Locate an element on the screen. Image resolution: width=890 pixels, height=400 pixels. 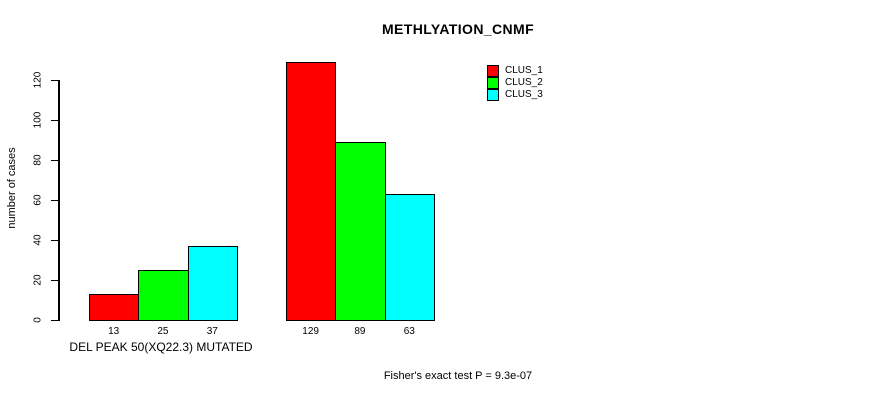
bar-value-label: 129 is located at coordinates (310, 331).